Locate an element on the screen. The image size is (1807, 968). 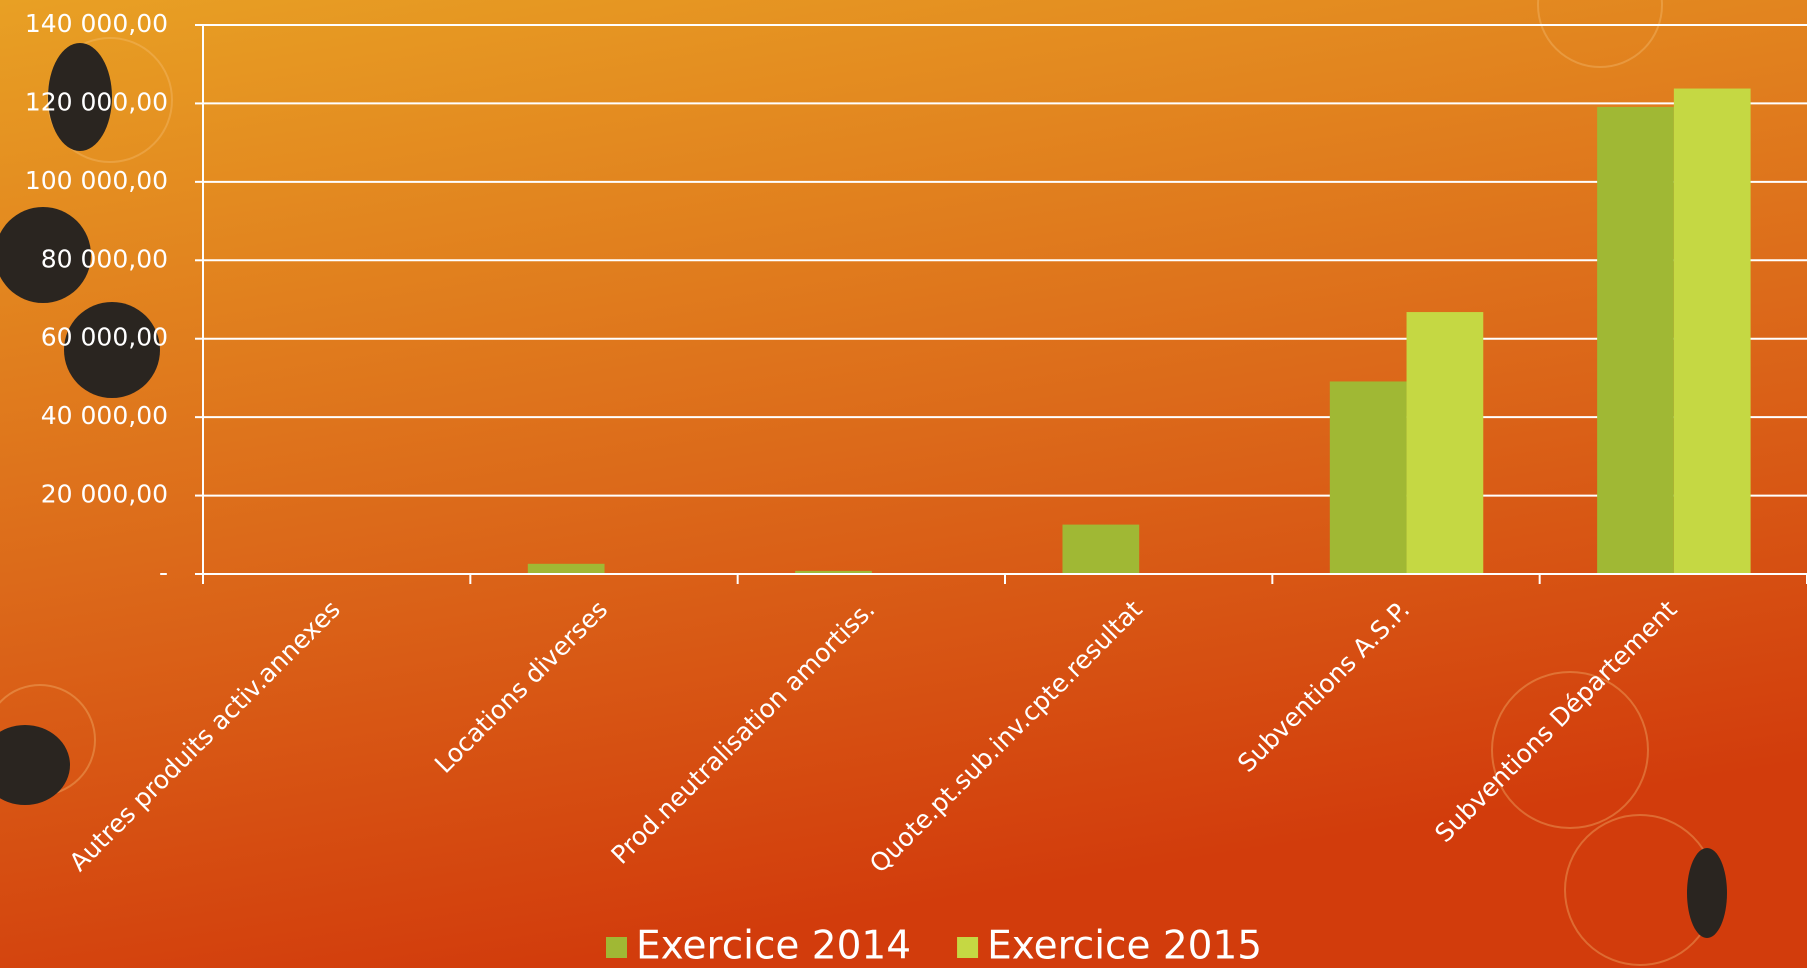
y-tick-label: 80 000,00 is located at coordinates (104, 258).